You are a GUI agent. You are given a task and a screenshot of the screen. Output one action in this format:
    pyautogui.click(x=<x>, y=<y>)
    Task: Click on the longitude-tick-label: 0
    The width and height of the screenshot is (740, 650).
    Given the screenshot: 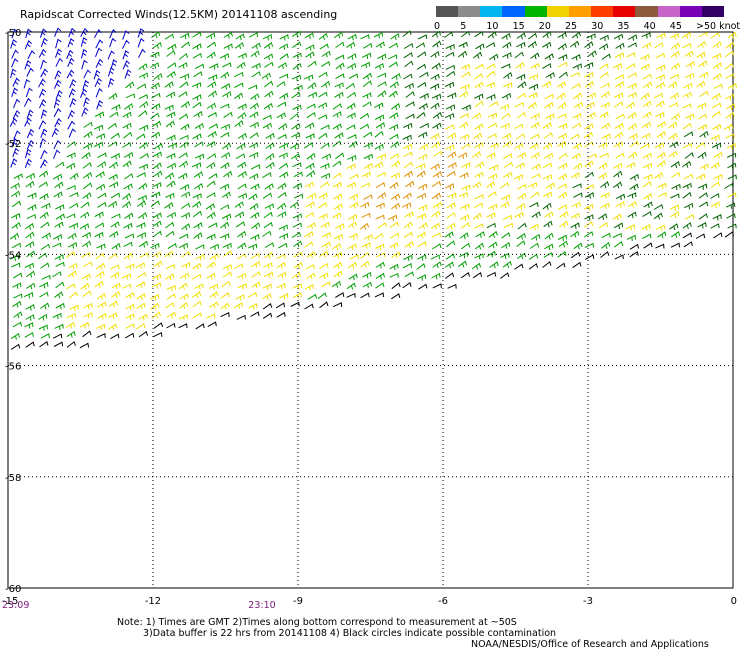 What is the action you would take?
    pyautogui.click(x=734, y=601)
    